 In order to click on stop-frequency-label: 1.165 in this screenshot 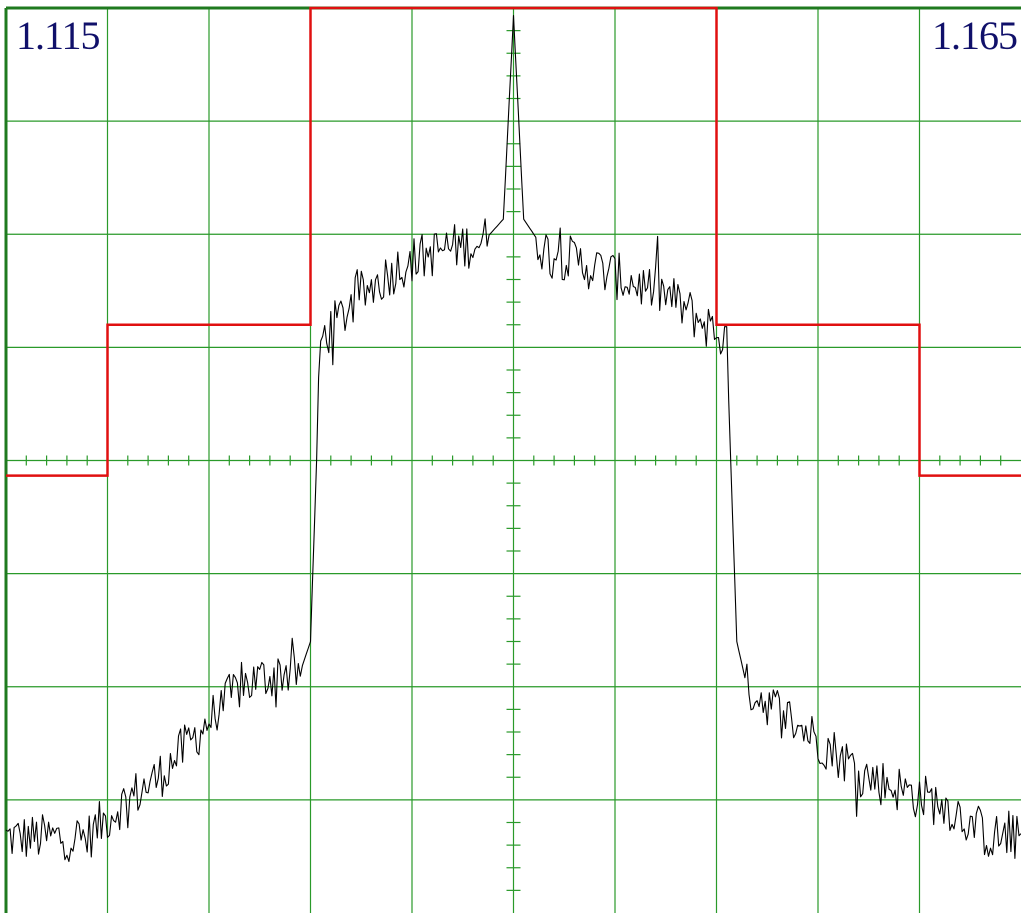, I will do `click(975, 35)`.